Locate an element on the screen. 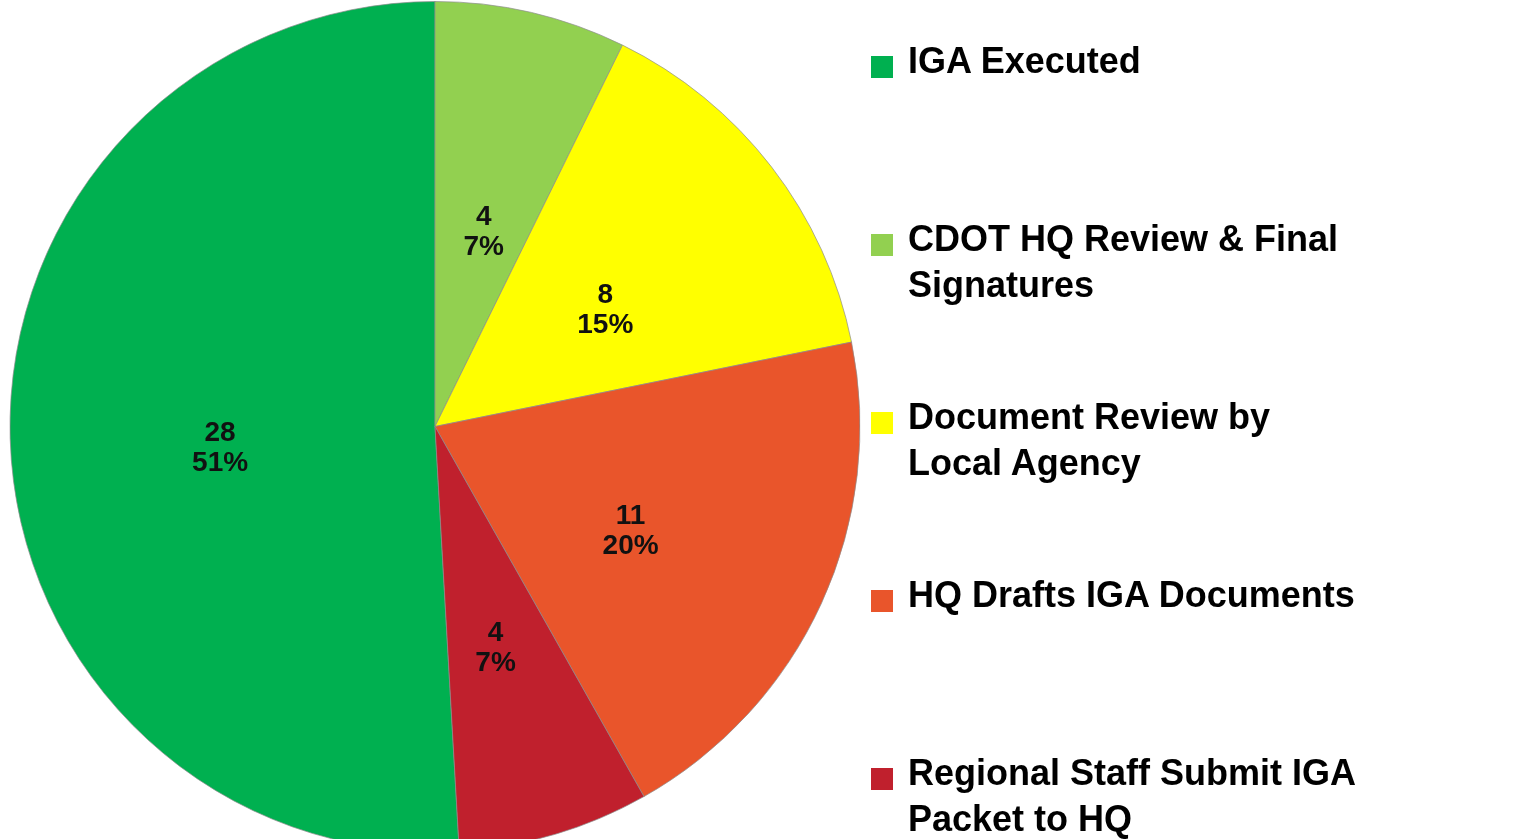 The width and height of the screenshot is (1530, 839). data-label: 8 15% is located at coordinates (605, 309).